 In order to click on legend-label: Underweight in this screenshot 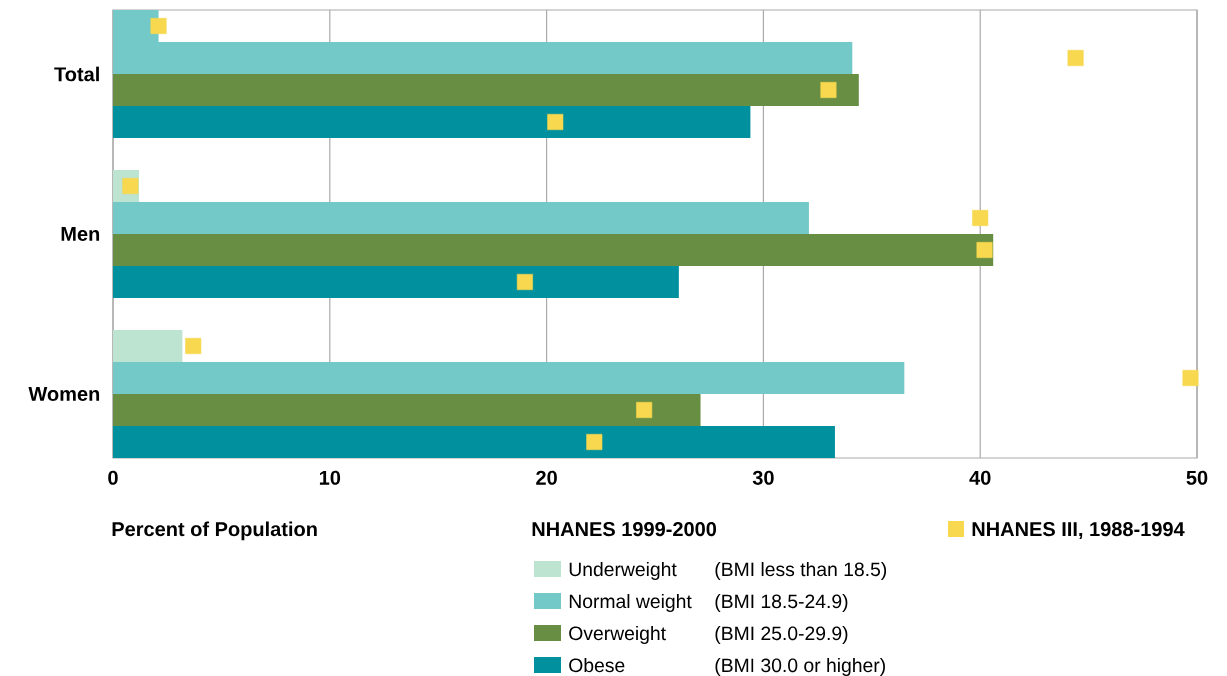, I will do `click(623, 570)`.